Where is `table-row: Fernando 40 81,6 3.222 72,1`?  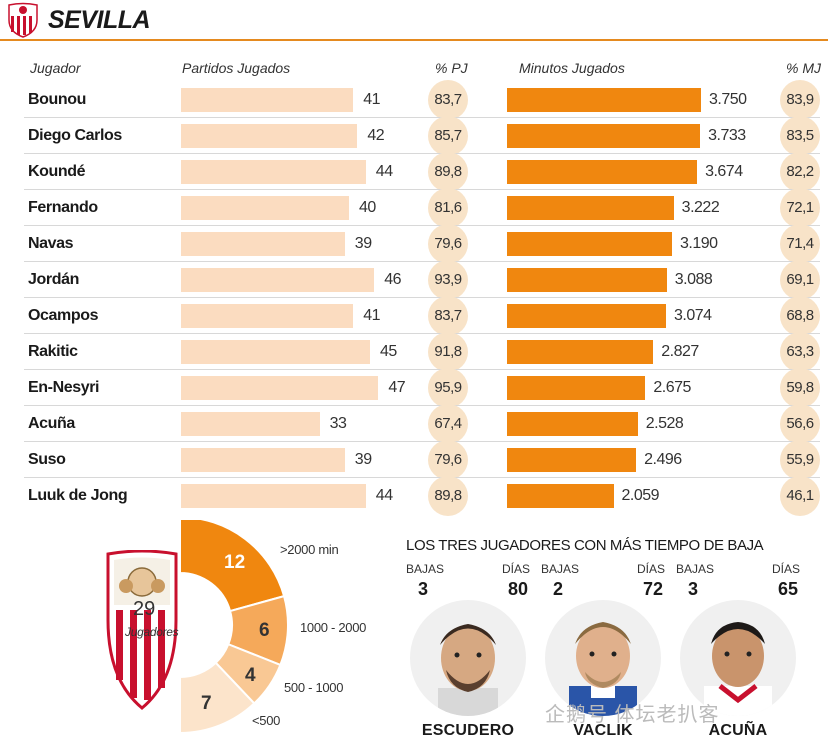
table-row: Fernando 40 81,6 3.222 72,1 is located at coordinates (414, 208).